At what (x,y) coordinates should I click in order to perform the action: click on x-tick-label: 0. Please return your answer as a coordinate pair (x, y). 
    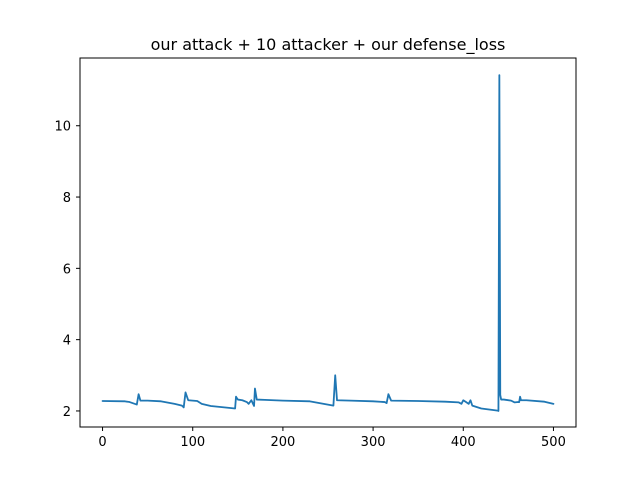
    Looking at the image, I should click on (102, 442).